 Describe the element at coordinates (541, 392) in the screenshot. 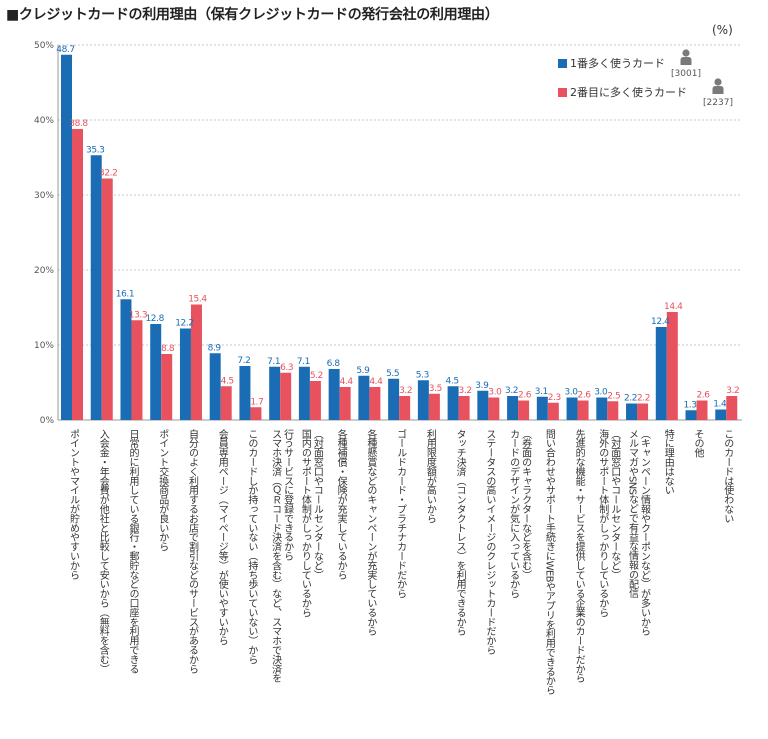

I see `data-label: 3.1` at that location.